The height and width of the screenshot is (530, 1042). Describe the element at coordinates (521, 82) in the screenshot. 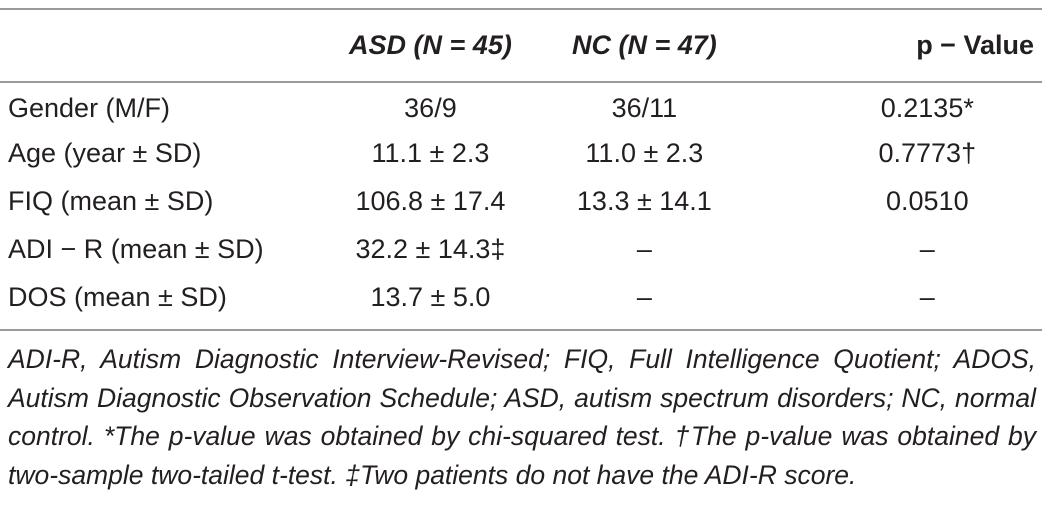

I see `table-header-rule` at that location.